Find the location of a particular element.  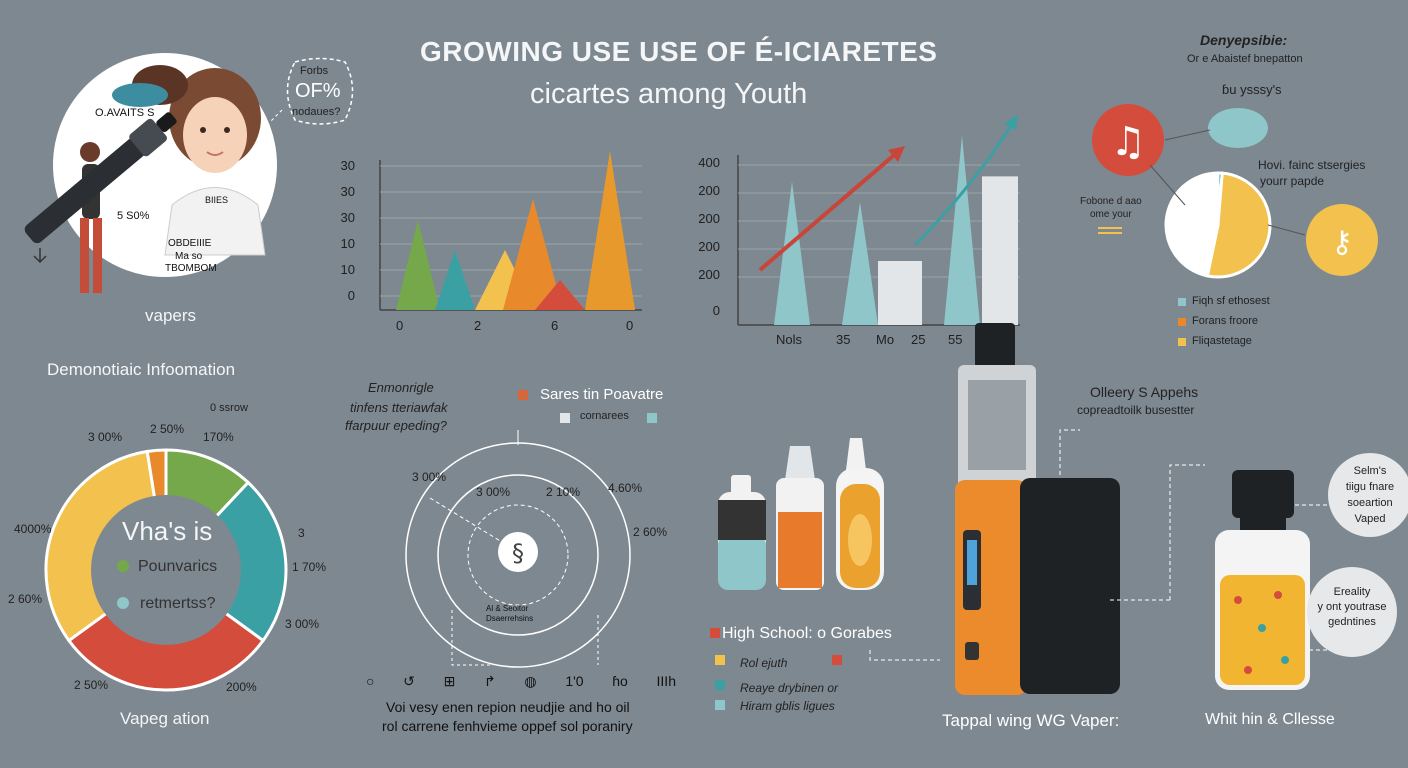

products-legend-2: Reaye drybinen or is located at coordinates (789, 688).